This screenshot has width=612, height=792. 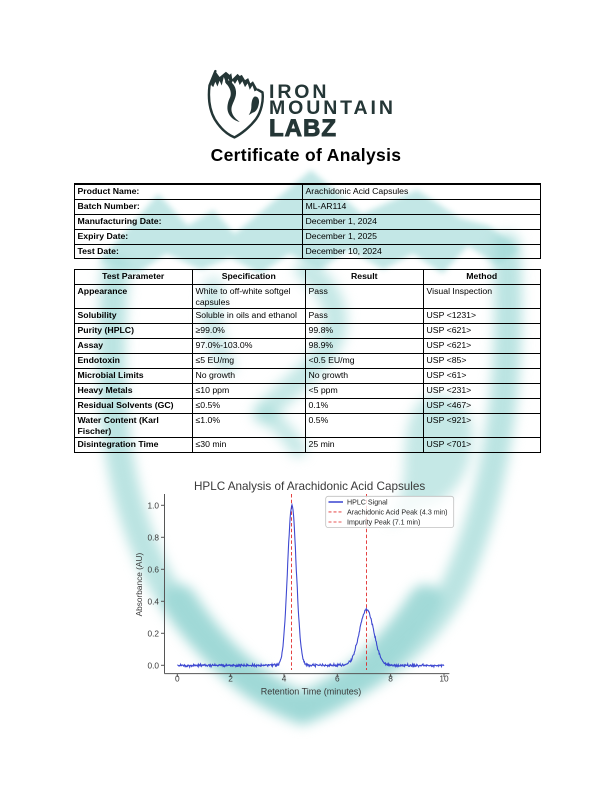 I want to click on svg-text: 6, so click(x=337, y=679).